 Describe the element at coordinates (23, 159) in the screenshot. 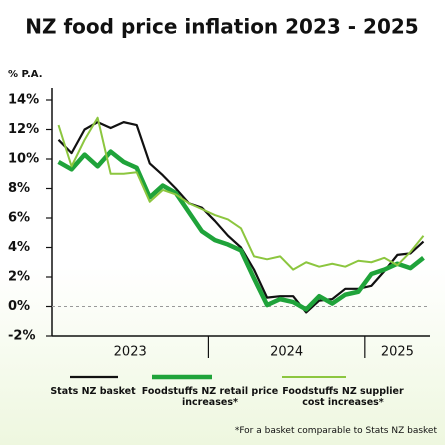

I see `y-tick-label: 10%` at that location.